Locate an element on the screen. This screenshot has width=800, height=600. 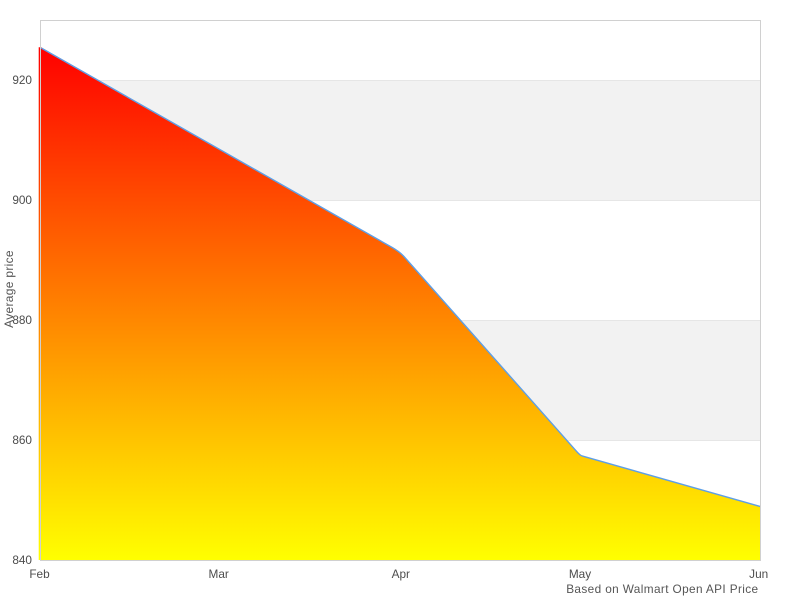
svg-text: May is located at coordinates (580, 574).